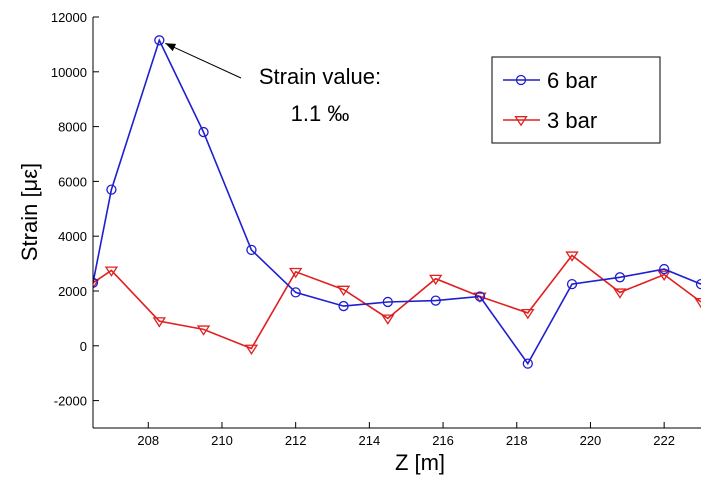  What do you see at coordinates (69, 17) in the screenshot?
I see `y-tick-label: 12000` at bounding box center [69, 17].